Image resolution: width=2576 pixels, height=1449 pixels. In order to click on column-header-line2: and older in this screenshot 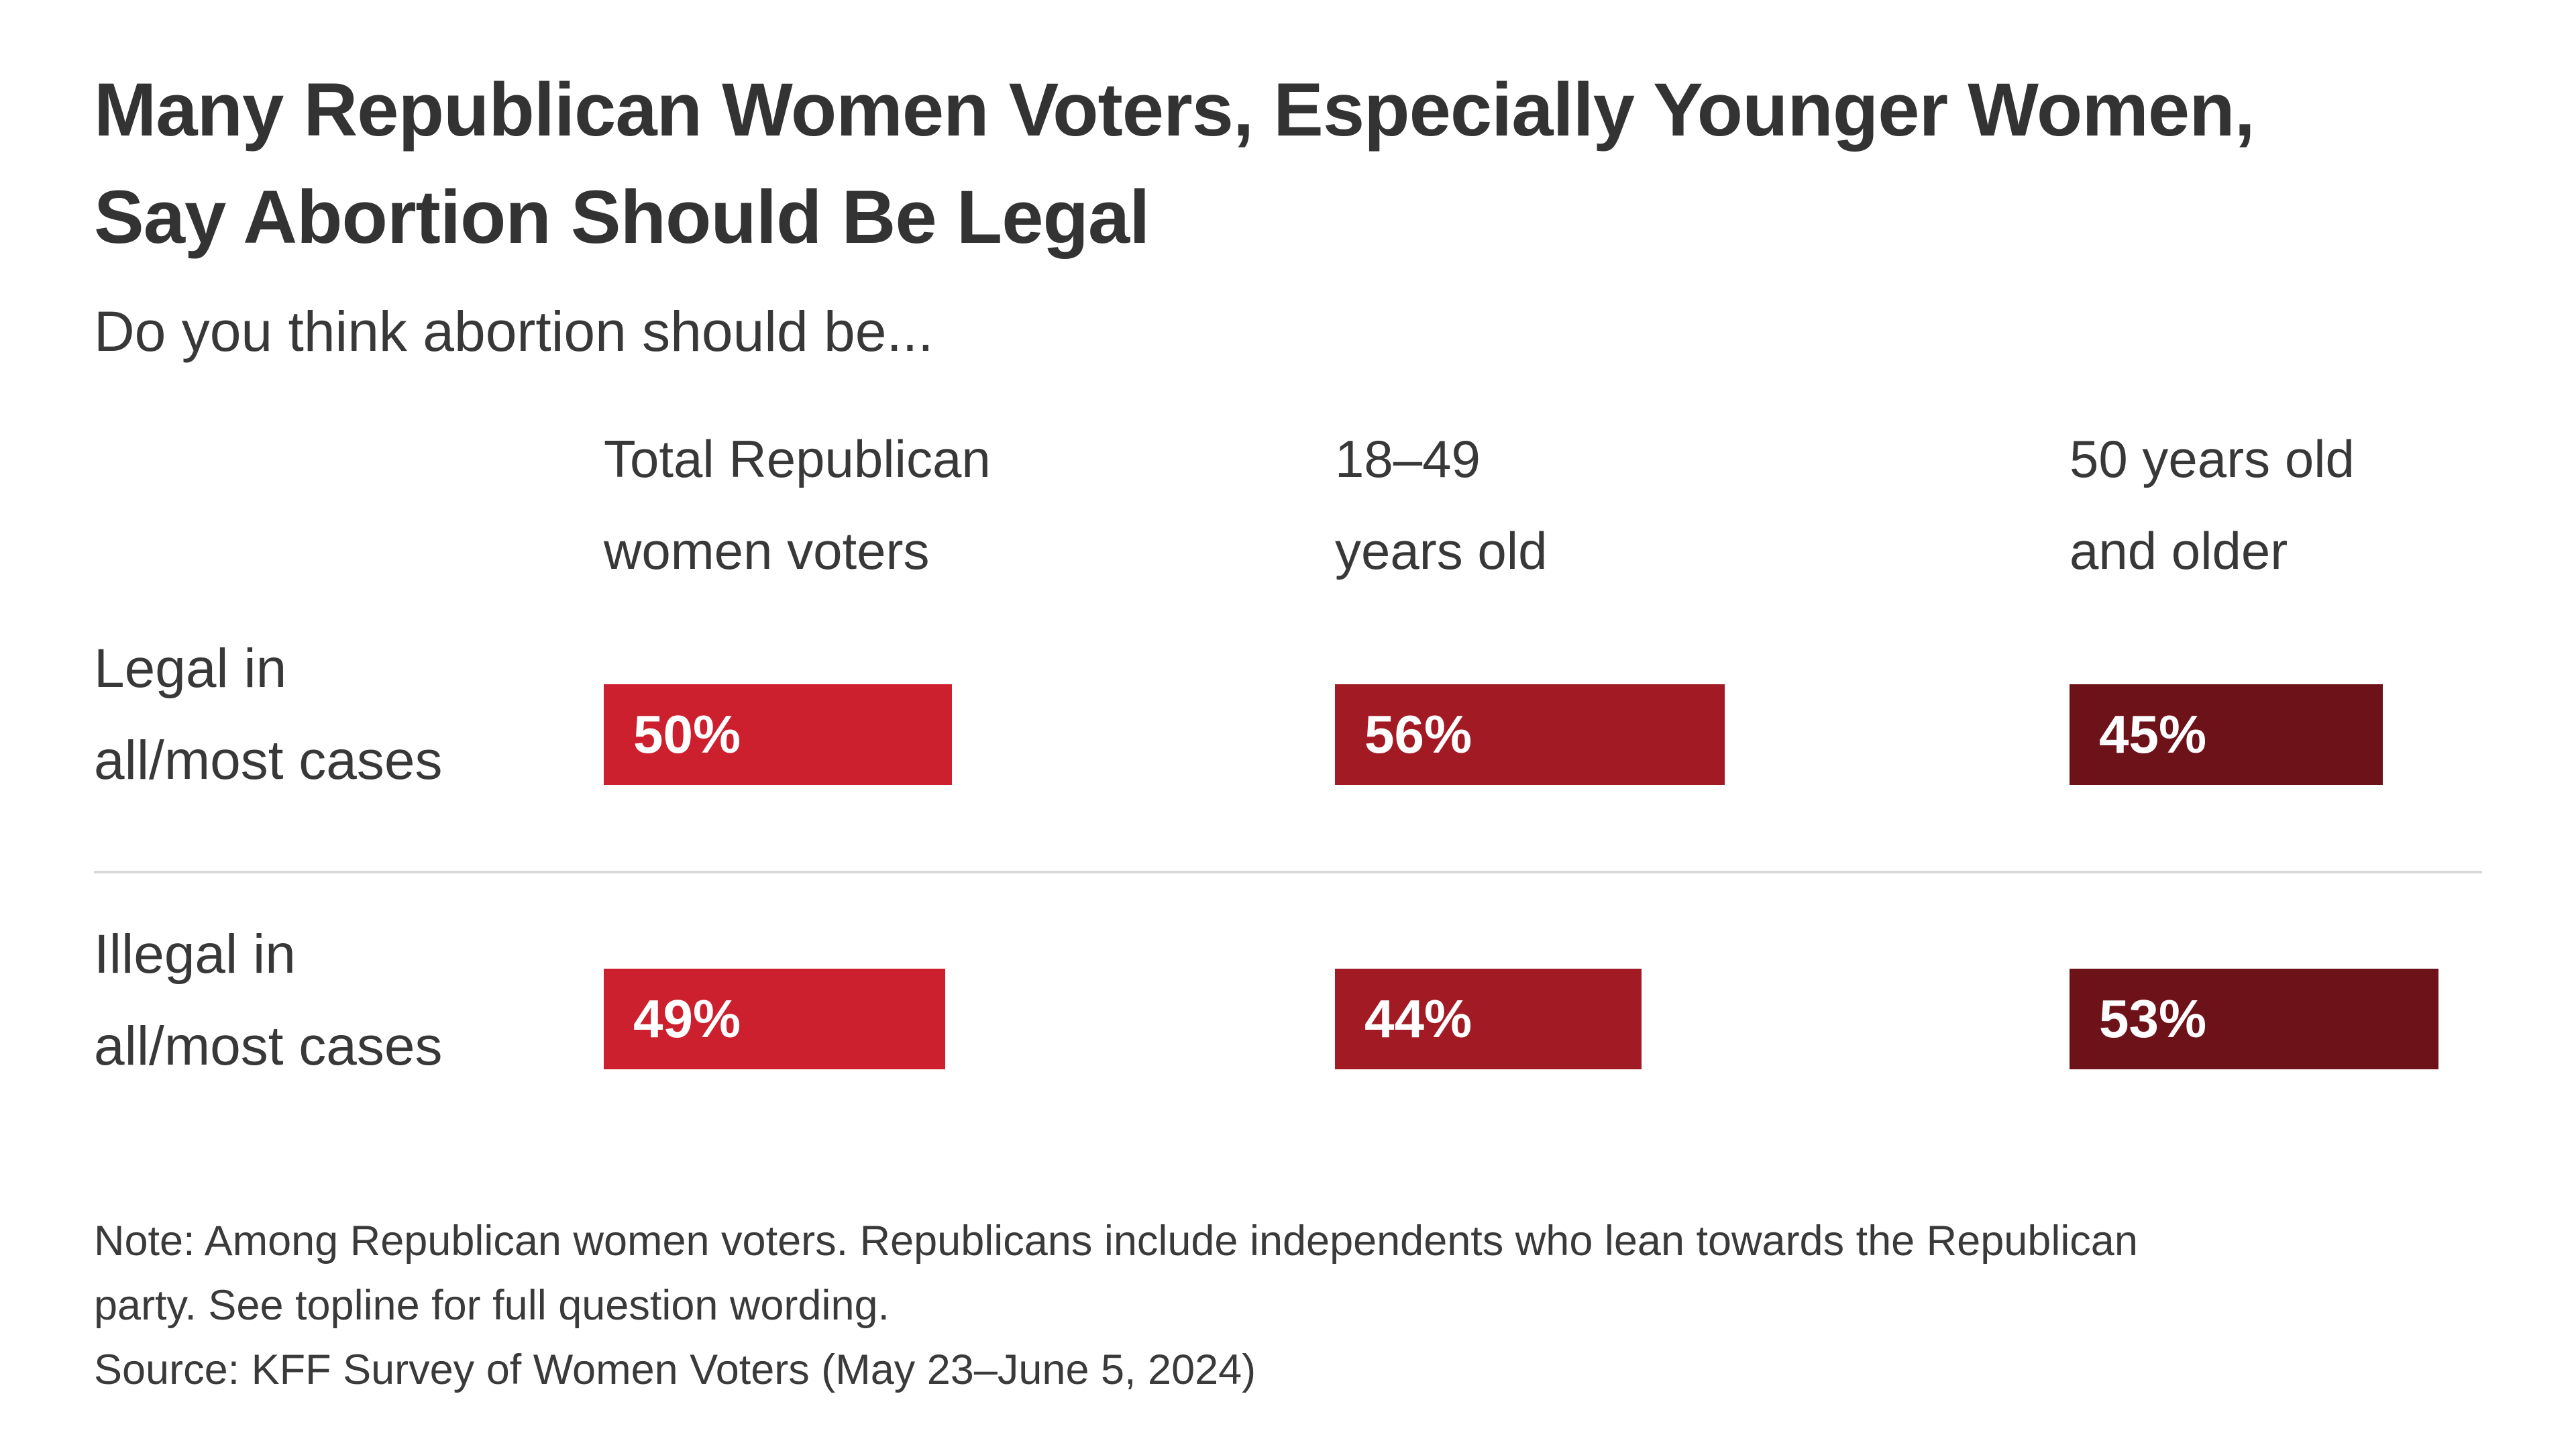, I will do `click(2179, 550)`.